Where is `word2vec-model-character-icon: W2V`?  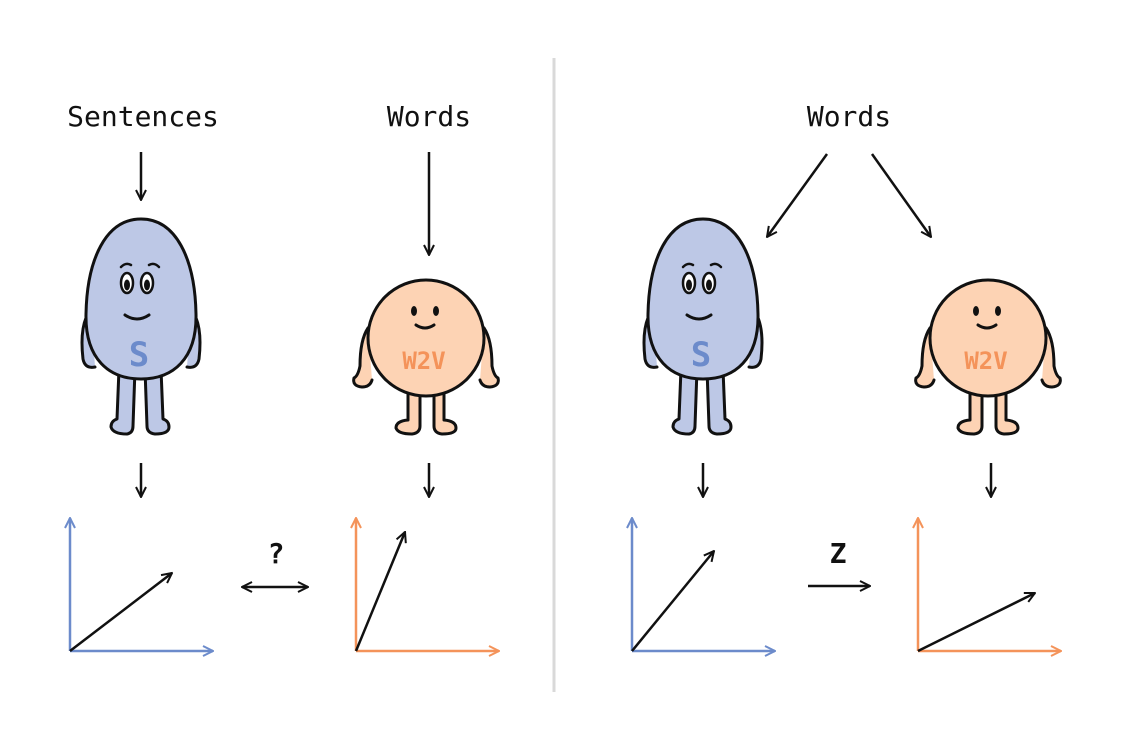 word2vec-model-character-icon: W2V is located at coordinates (426, 357).